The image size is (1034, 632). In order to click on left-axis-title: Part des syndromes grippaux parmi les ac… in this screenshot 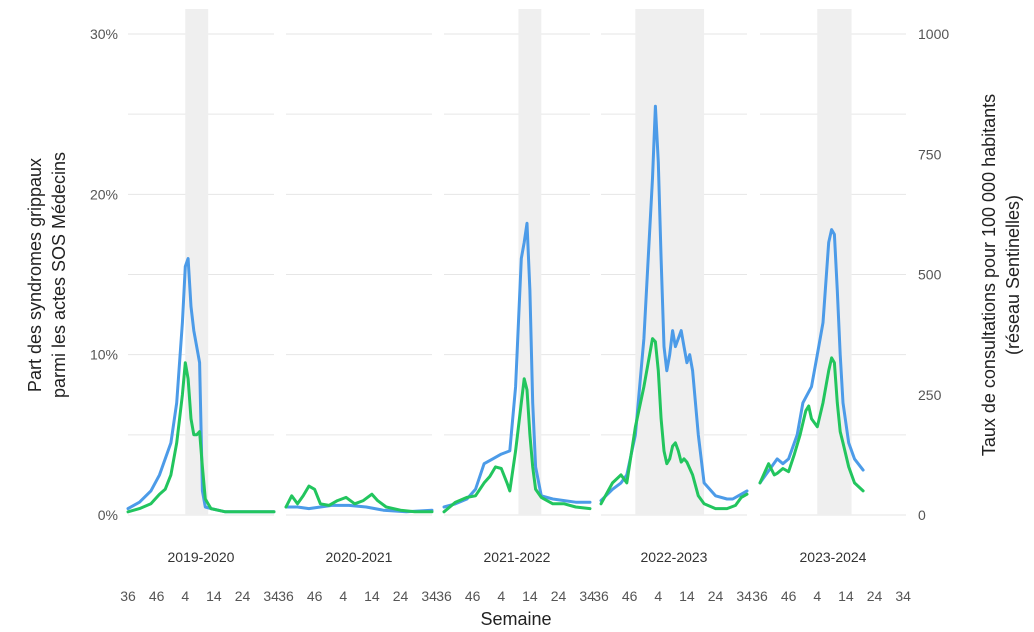, I will do `click(47, 275)`.